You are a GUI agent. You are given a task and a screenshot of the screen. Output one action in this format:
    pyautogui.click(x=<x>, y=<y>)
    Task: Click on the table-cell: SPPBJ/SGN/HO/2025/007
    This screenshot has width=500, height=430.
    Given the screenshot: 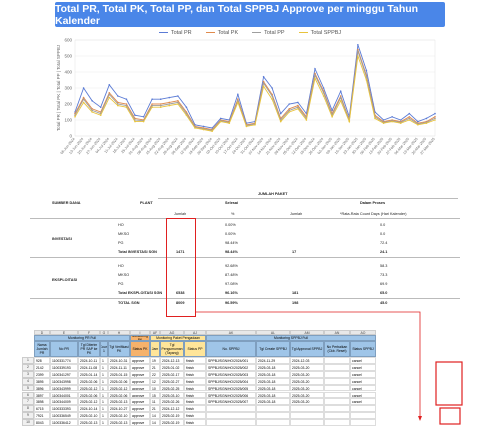 What is the action you would take?
    pyautogui.click(x=231, y=402)
    